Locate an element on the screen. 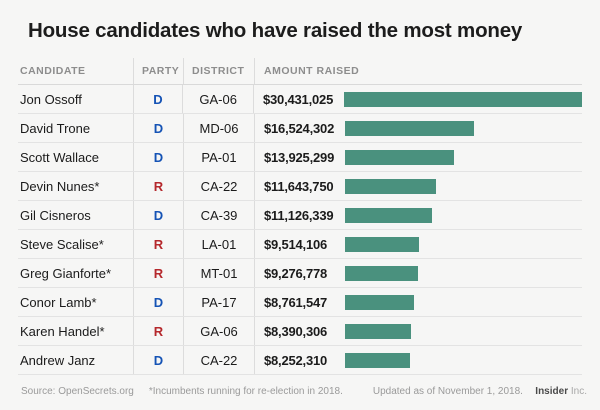  table-row: Steve Scalise* R LA-01 $9,514,106 is located at coordinates (300, 244).